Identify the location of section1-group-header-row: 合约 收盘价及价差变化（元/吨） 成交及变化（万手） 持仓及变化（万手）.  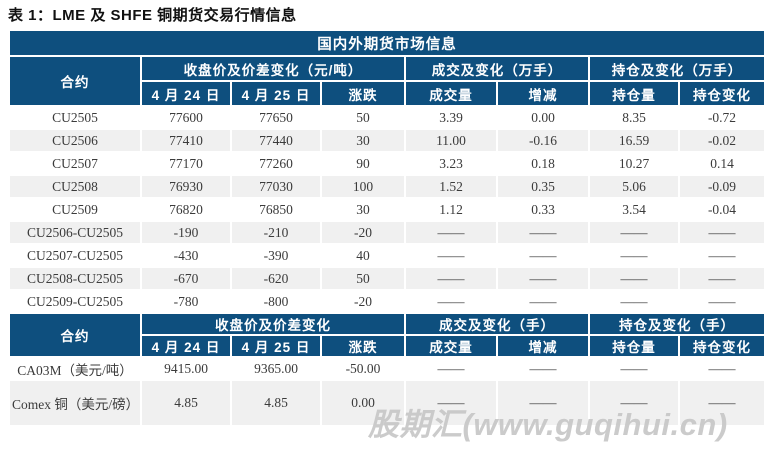
(387, 81).